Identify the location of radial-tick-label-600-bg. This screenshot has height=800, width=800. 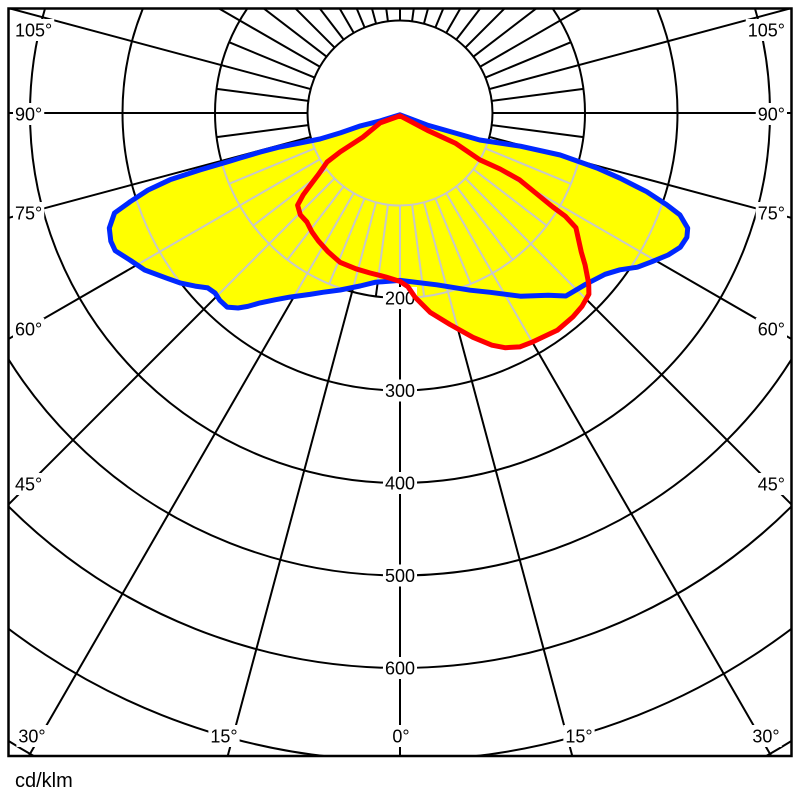
(400, 668).